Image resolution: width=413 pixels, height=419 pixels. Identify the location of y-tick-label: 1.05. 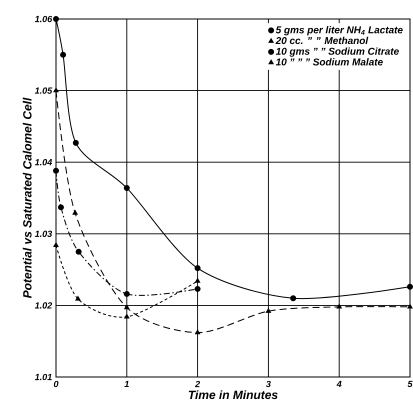
(43, 90).